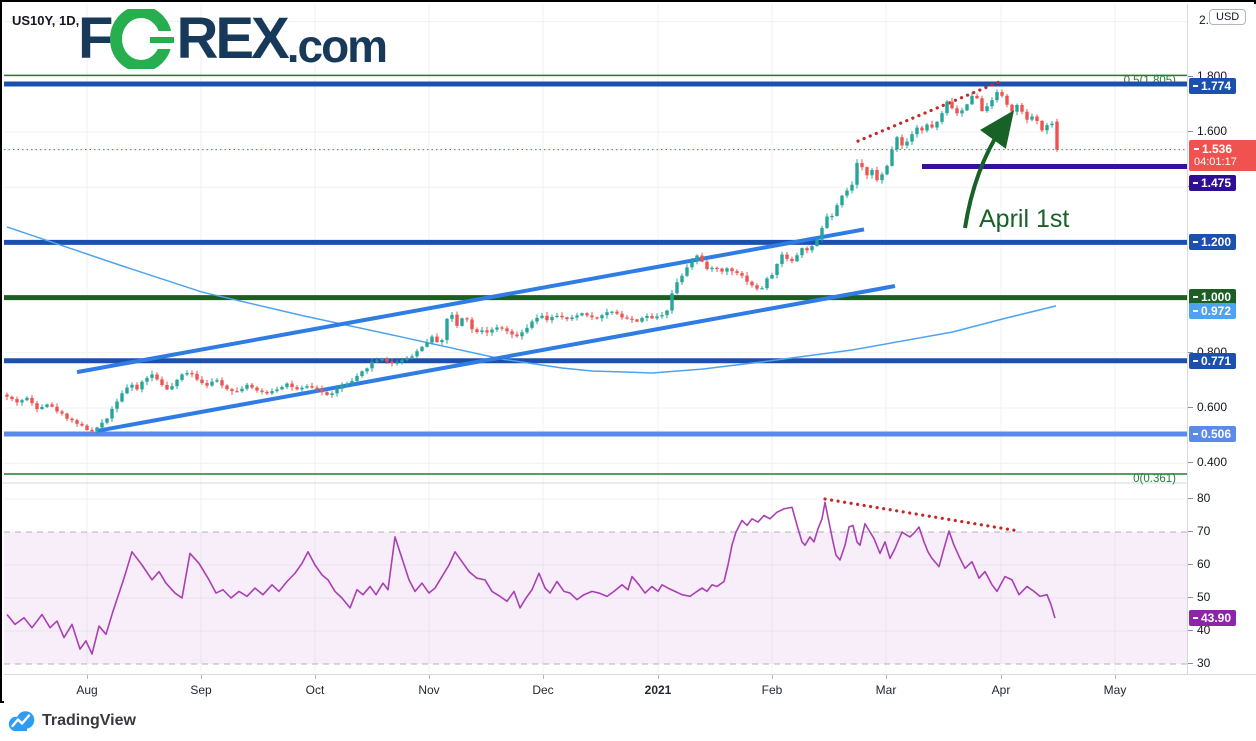  What do you see at coordinates (1228, 17) in the screenshot?
I see `currency-usd-chip: USD` at bounding box center [1228, 17].